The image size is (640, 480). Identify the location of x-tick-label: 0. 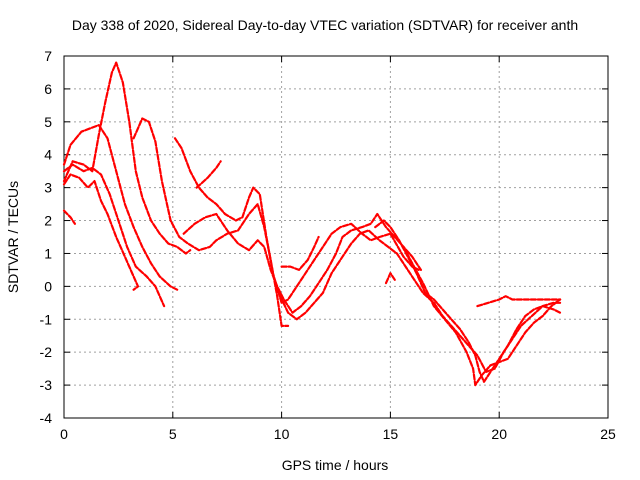
(64, 434).